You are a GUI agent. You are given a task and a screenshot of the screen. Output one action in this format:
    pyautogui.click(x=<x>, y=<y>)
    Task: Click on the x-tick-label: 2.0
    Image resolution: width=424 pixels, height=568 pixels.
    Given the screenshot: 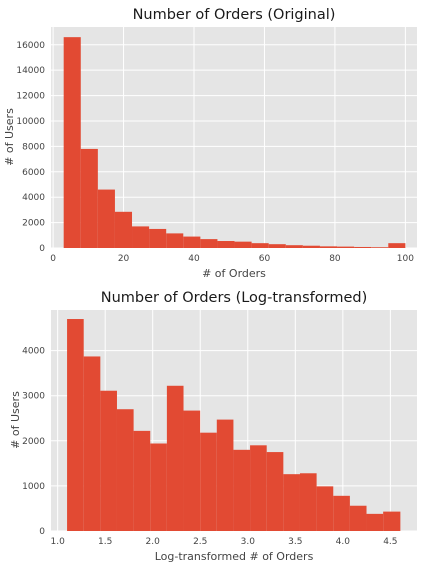 What is the action you would take?
    pyautogui.click(x=153, y=542)
    